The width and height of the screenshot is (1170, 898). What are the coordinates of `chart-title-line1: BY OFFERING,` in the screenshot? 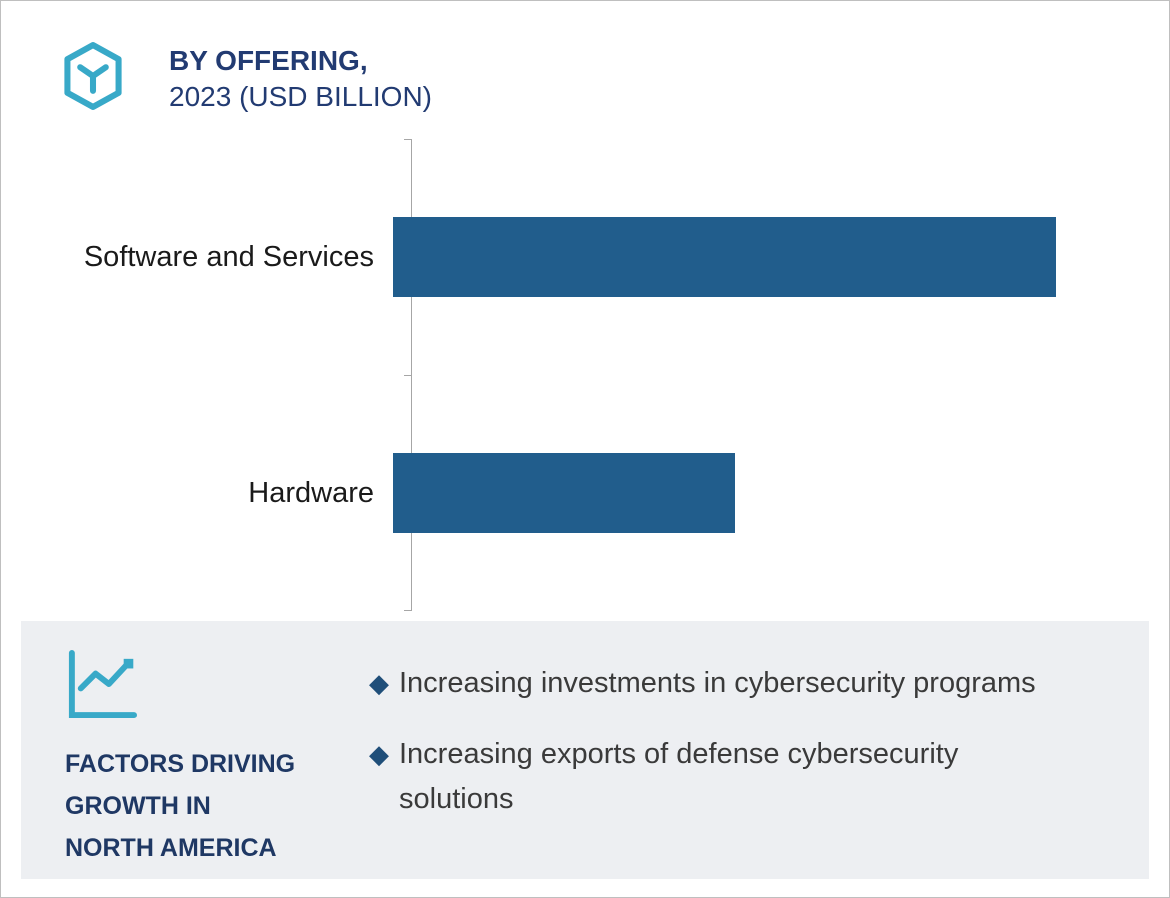 It's located at (268, 60).